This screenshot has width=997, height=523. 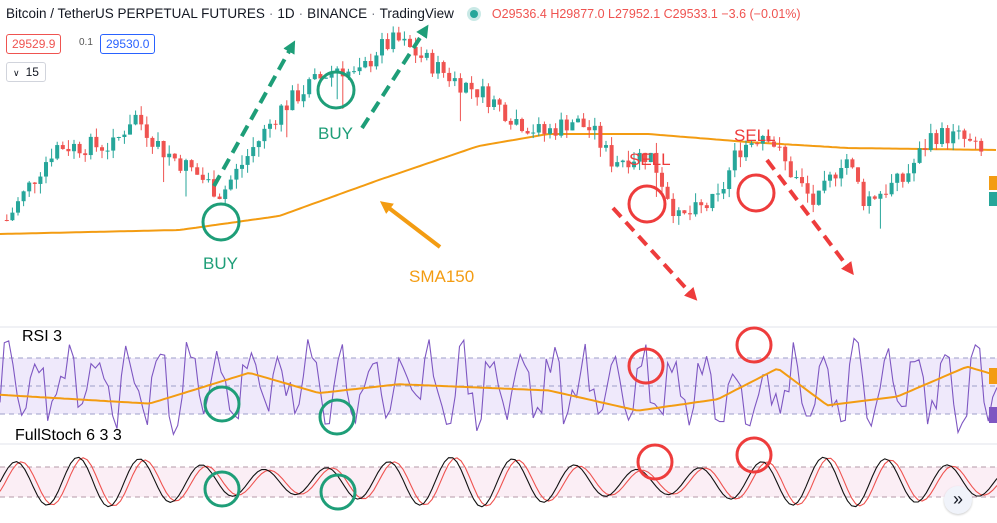 What do you see at coordinates (993, 199) in the screenshot?
I see `last-price-tag` at bounding box center [993, 199].